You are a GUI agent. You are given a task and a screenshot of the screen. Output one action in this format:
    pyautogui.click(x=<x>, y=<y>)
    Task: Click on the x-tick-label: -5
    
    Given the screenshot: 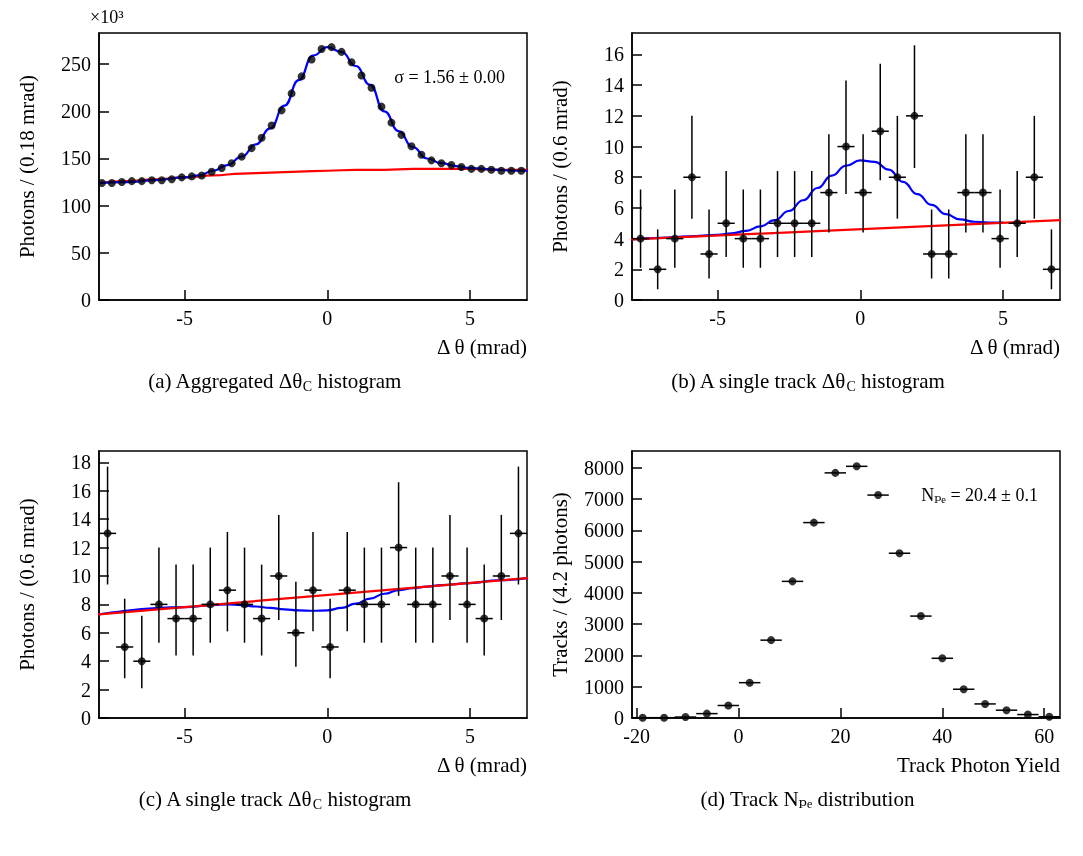 What is the action you would take?
    pyautogui.click(x=184, y=736)
    